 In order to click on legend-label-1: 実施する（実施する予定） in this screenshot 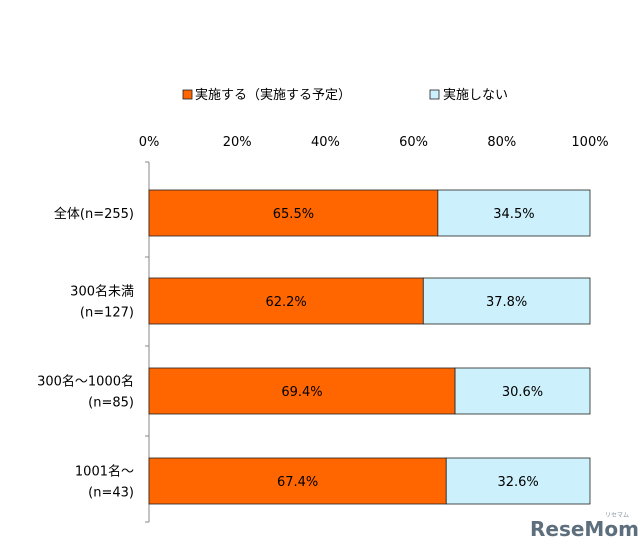, I will do `click(273, 95)`.